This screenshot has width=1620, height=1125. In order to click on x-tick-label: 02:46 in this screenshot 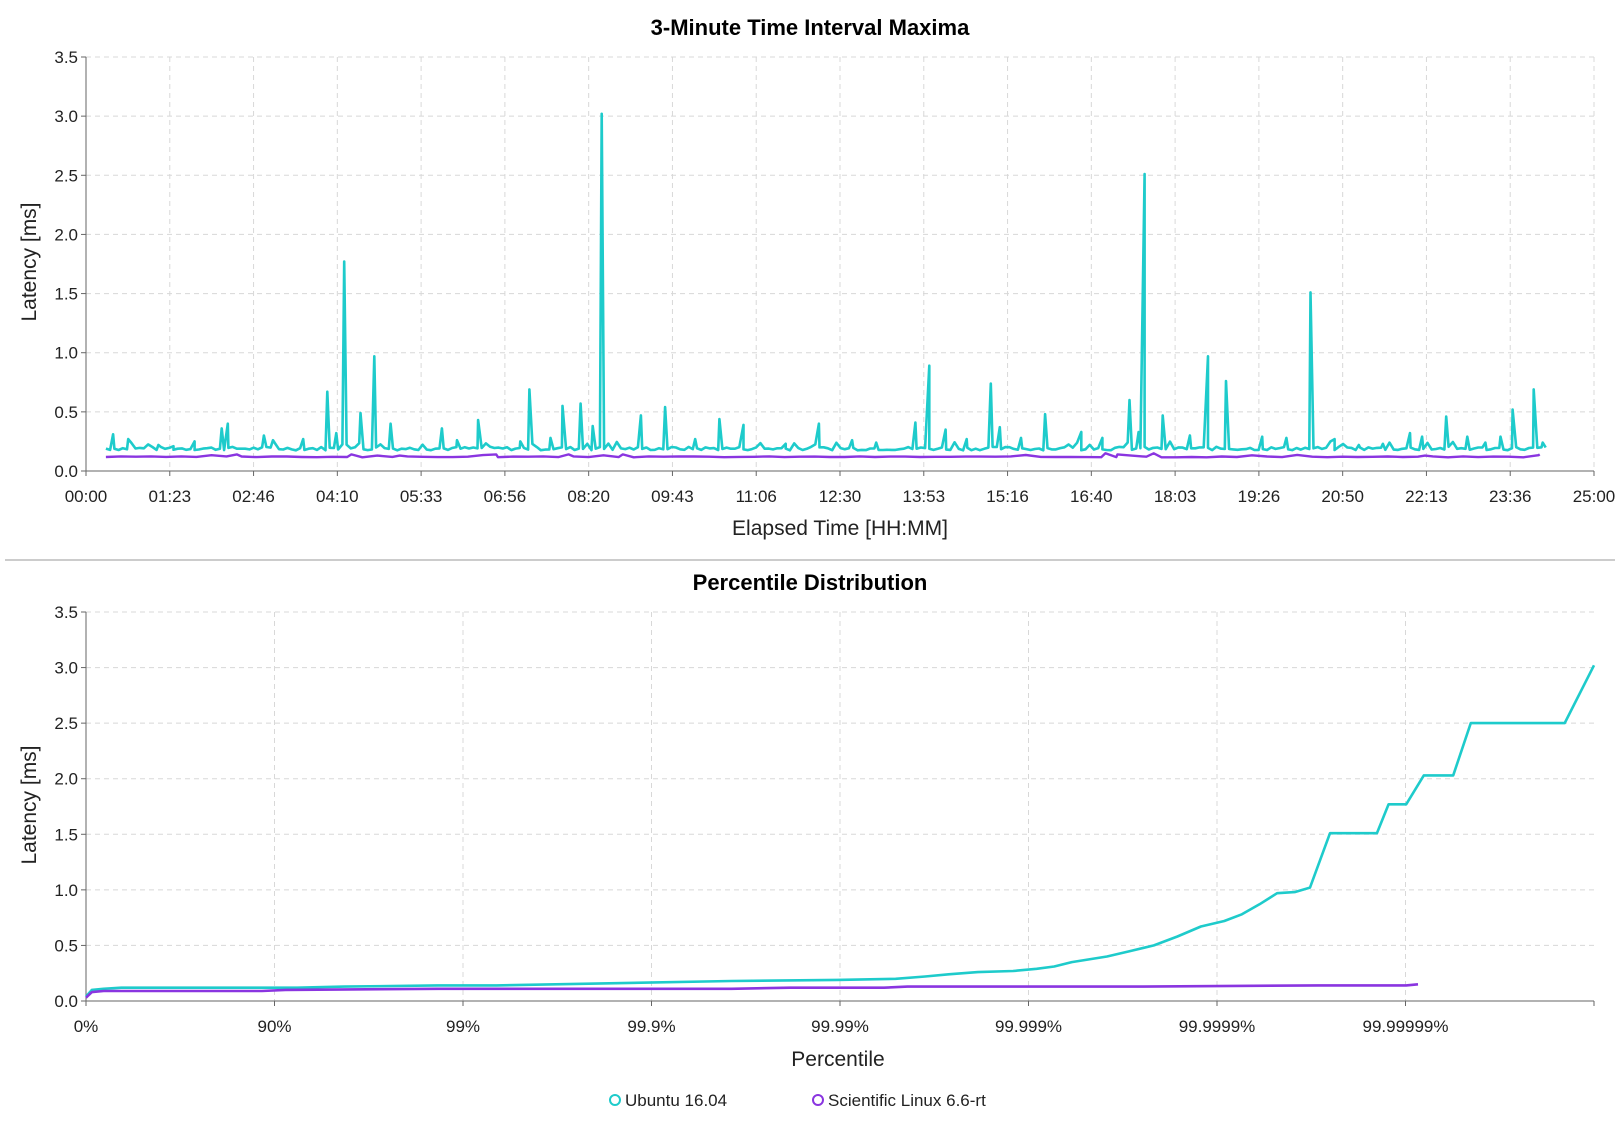, I will do `click(253, 496)`.